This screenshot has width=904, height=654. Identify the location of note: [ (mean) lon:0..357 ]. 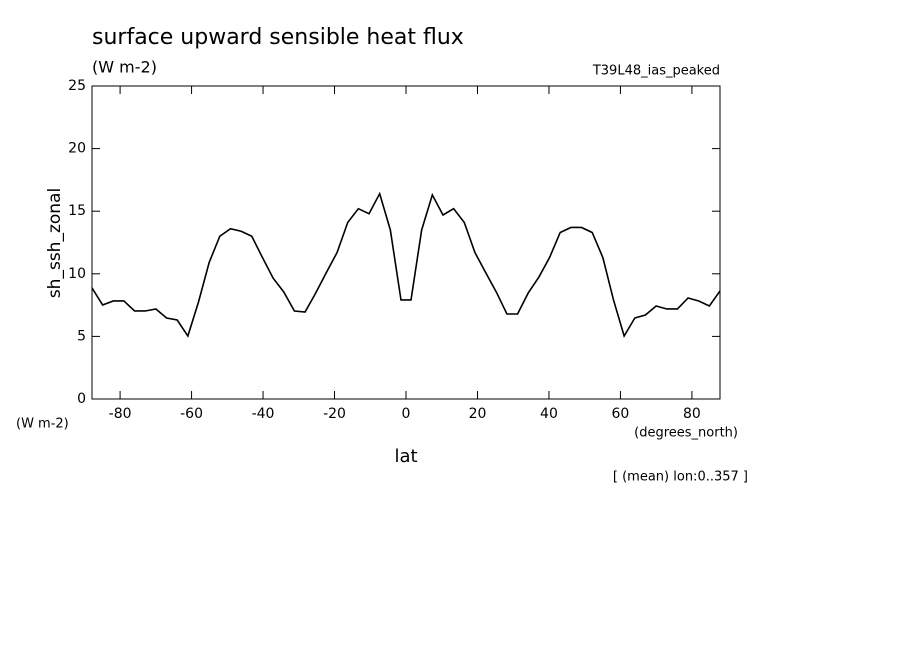
(680, 477).